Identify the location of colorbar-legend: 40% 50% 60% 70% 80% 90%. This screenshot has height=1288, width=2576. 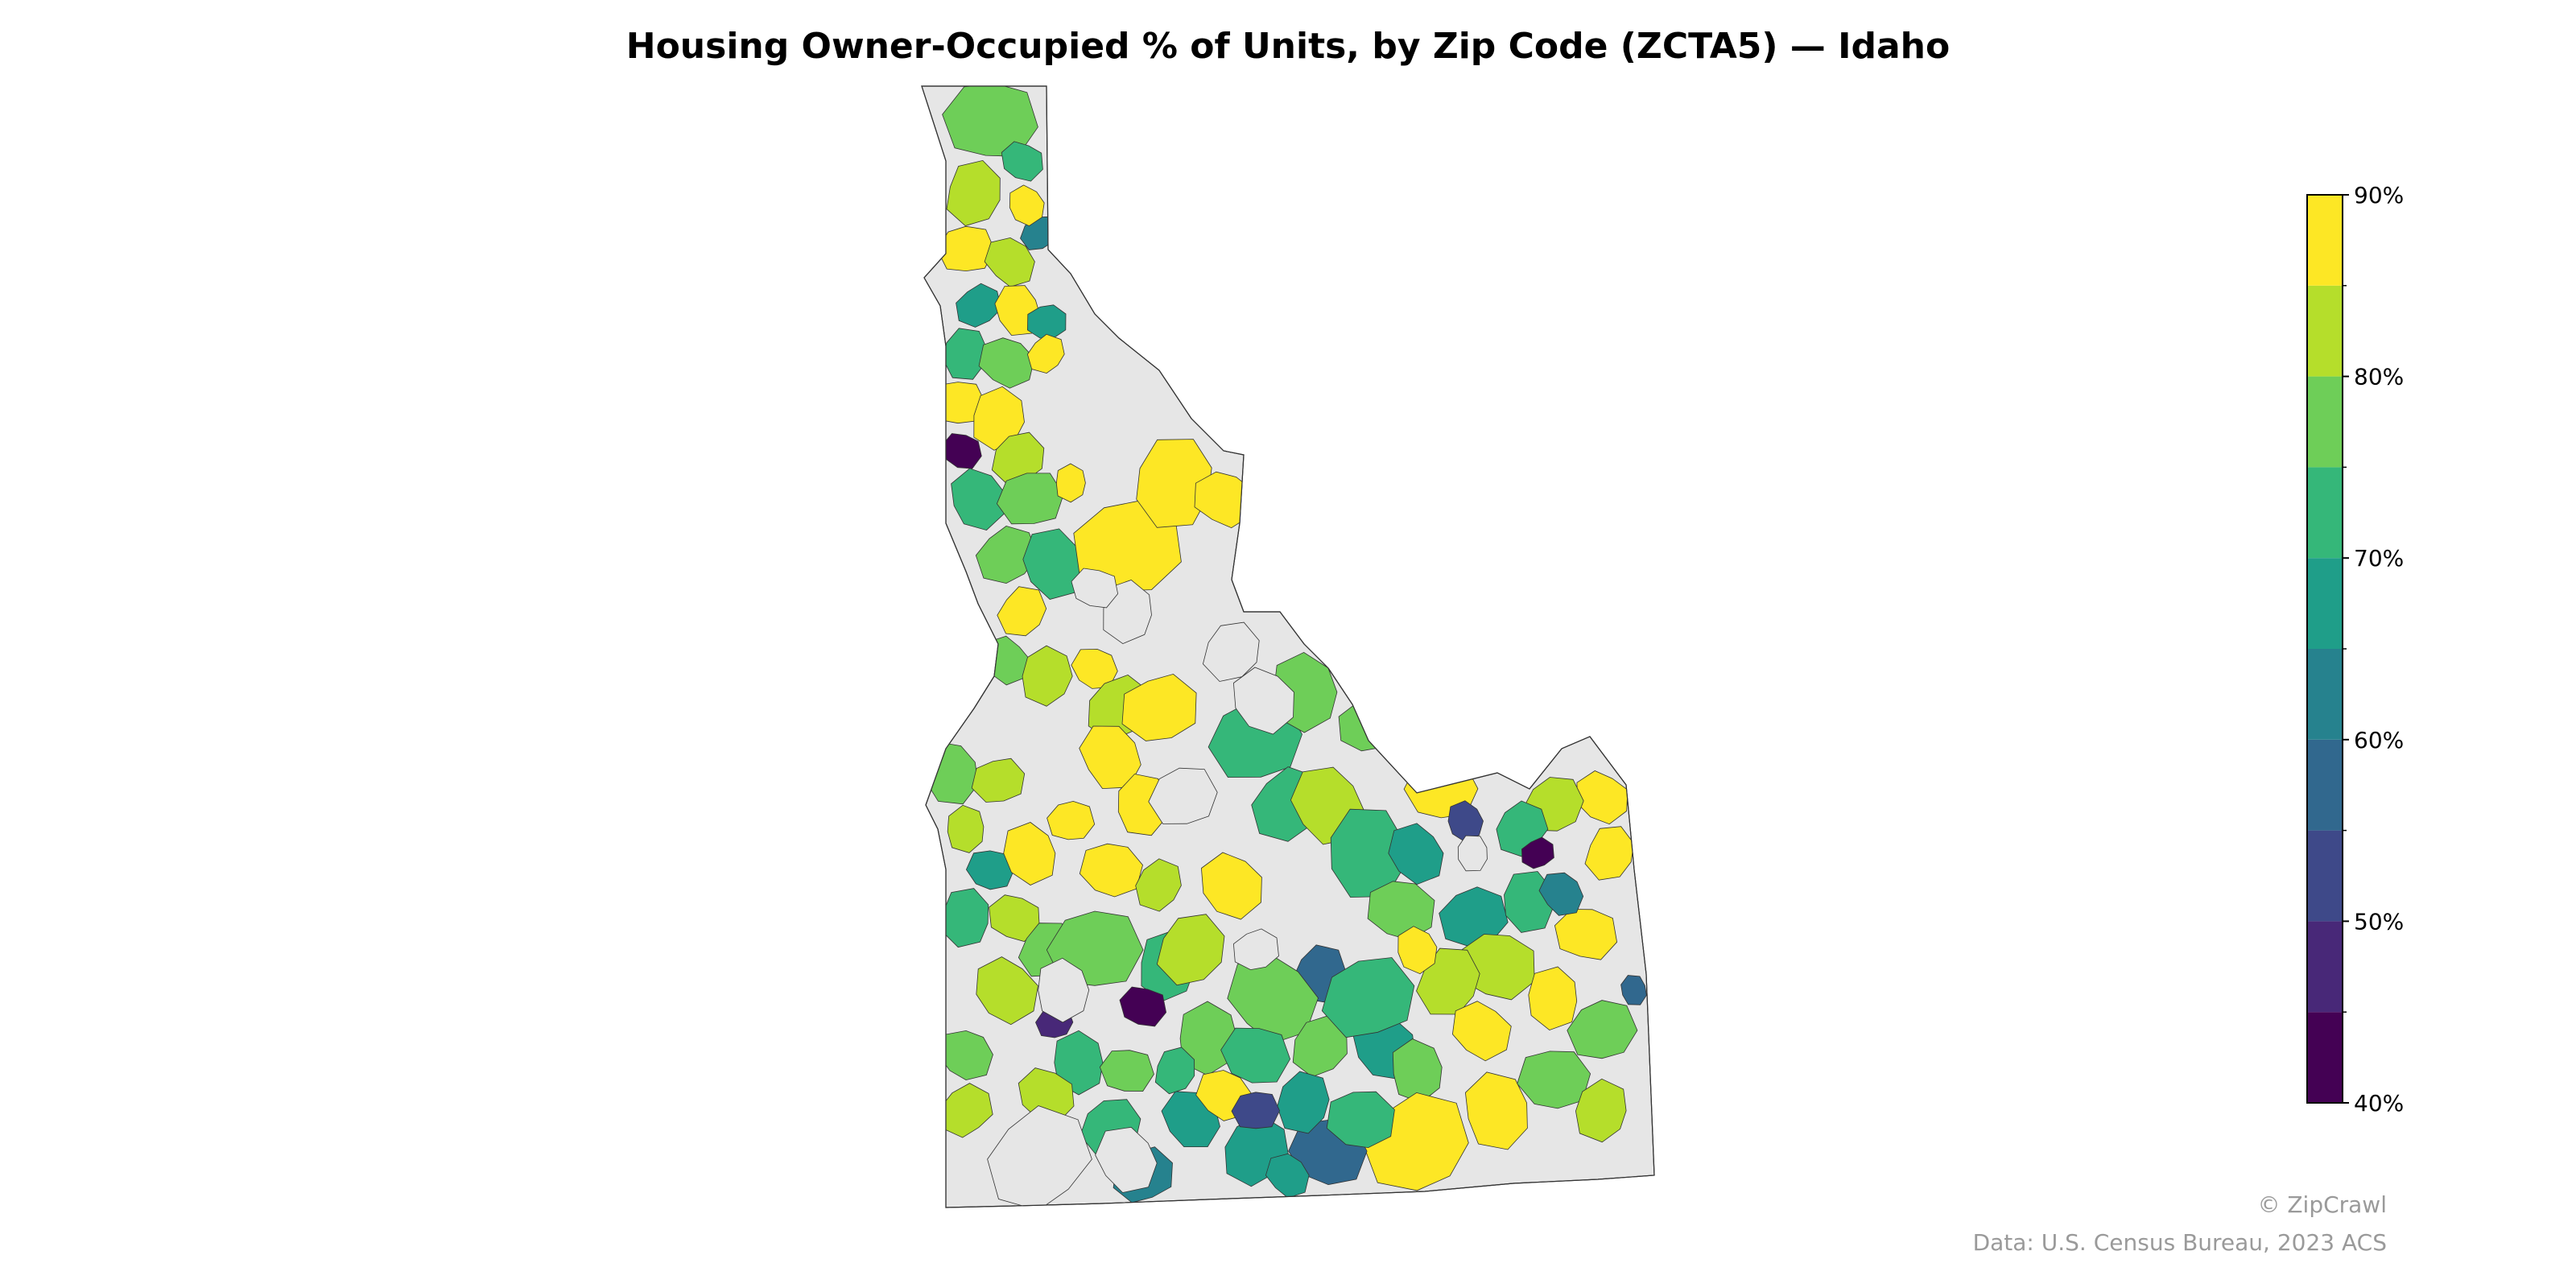
(2355, 651).